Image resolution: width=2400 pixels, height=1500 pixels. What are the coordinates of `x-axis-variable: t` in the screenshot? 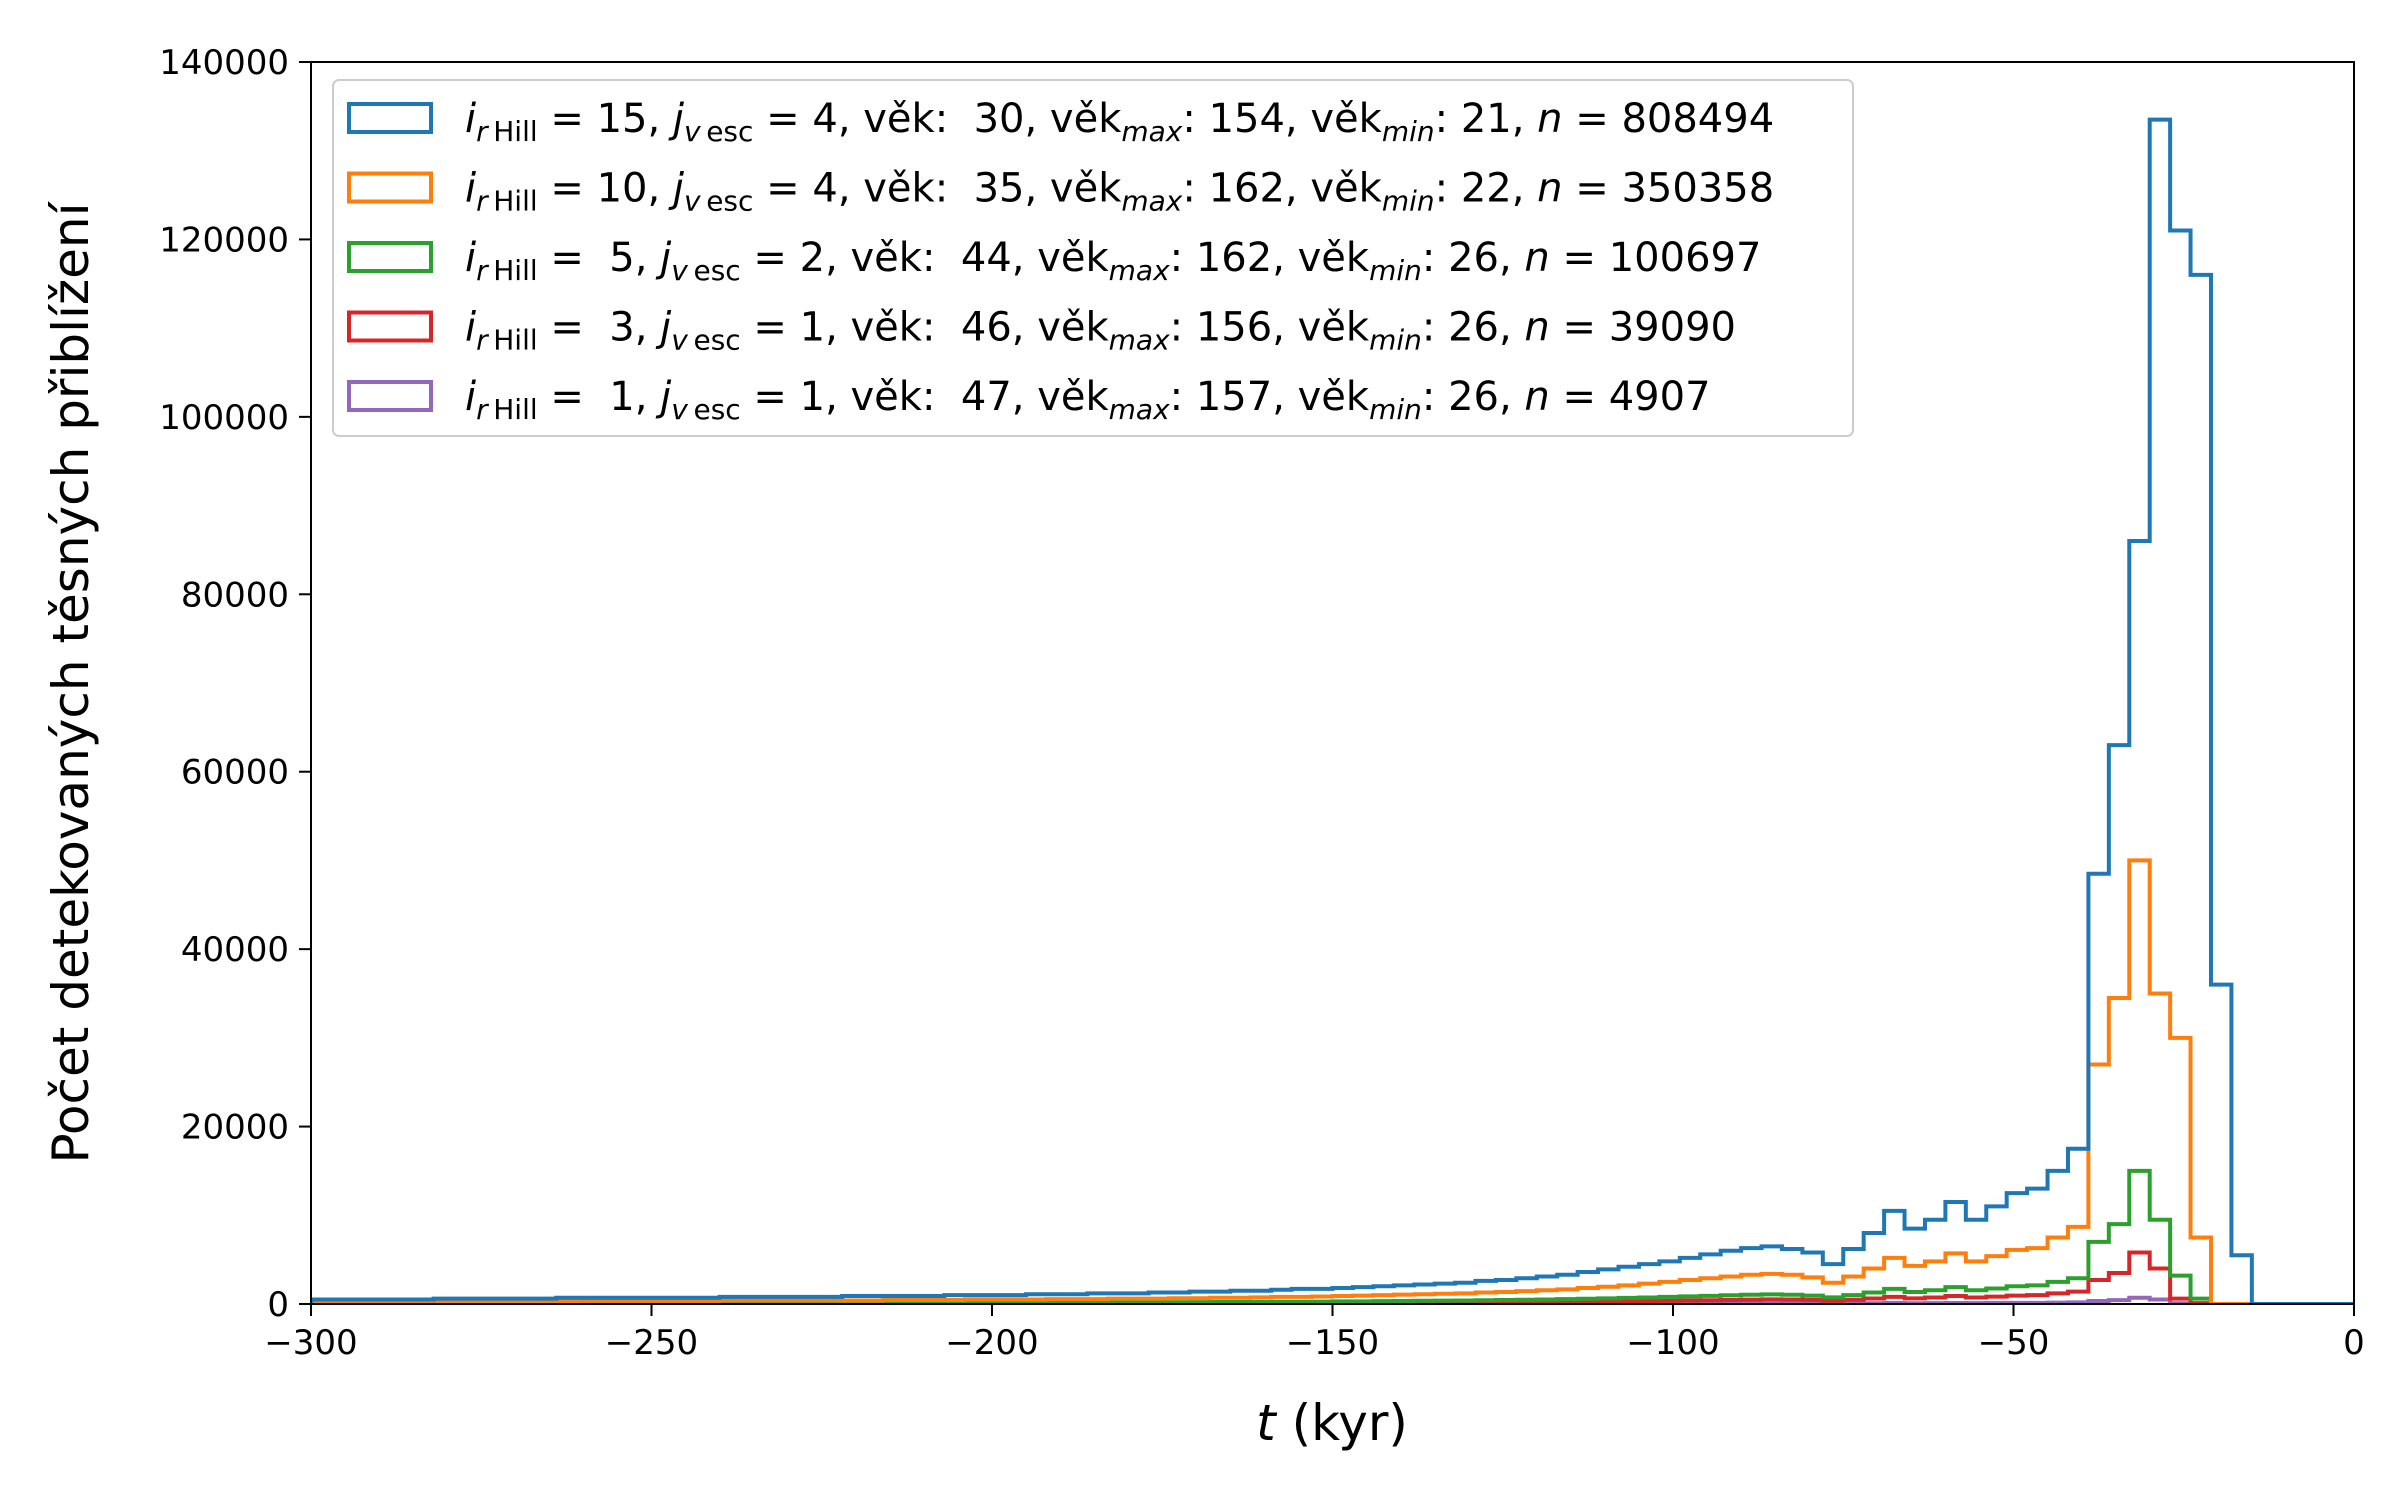 It's located at (1267, 1423).